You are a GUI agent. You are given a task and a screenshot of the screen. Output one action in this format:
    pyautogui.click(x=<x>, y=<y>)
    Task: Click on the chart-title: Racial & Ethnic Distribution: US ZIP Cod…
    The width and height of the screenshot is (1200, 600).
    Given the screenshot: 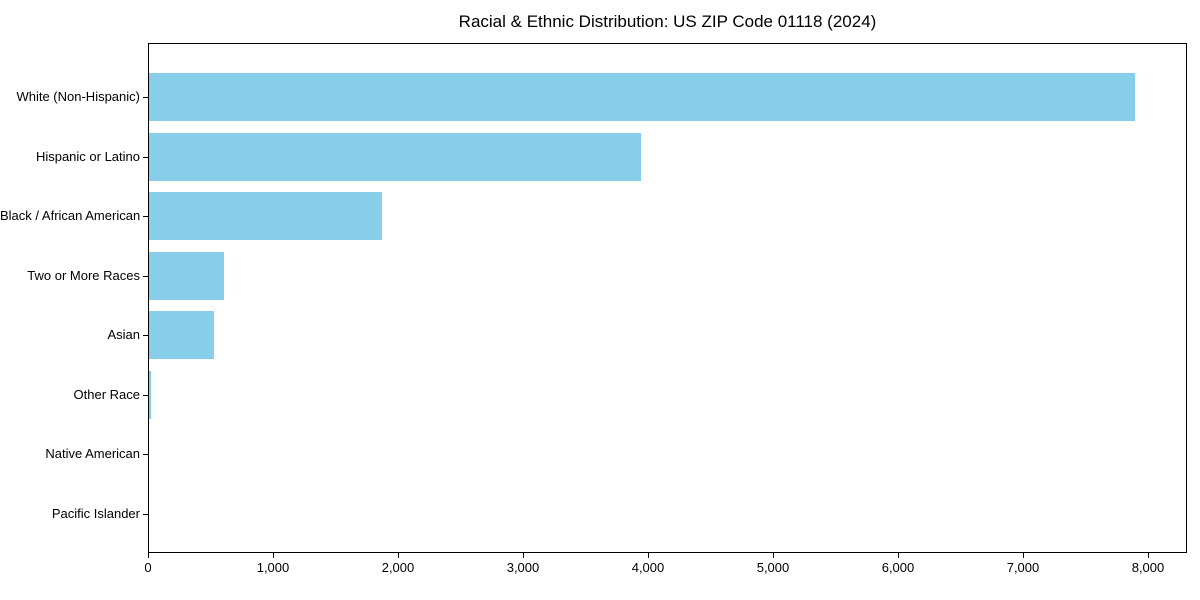 What is the action you would take?
    pyautogui.click(x=667, y=21)
    